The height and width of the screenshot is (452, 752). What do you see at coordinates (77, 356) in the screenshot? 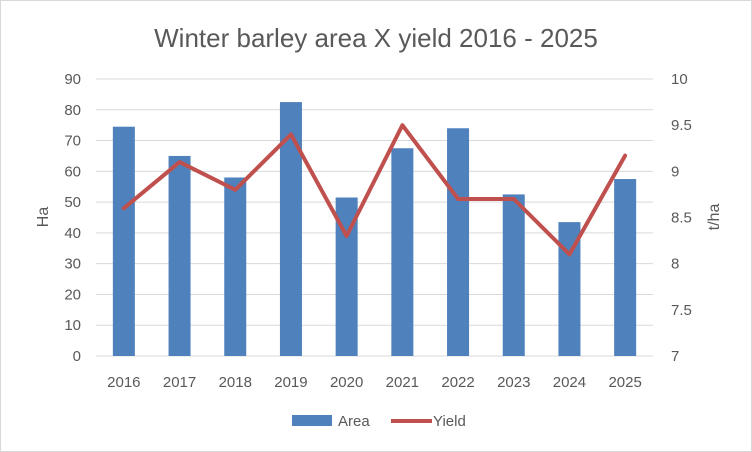
I see `left-tick-label: 0` at bounding box center [77, 356].